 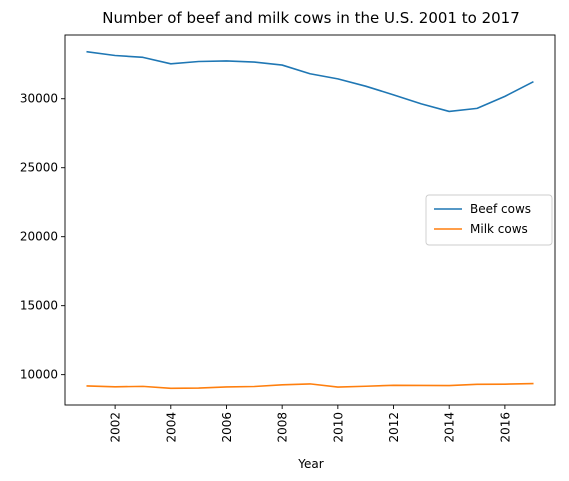 What do you see at coordinates (505, 427) in the screenshot?
I see `x-tick-label: 2016` at bounding box center [505, 427].